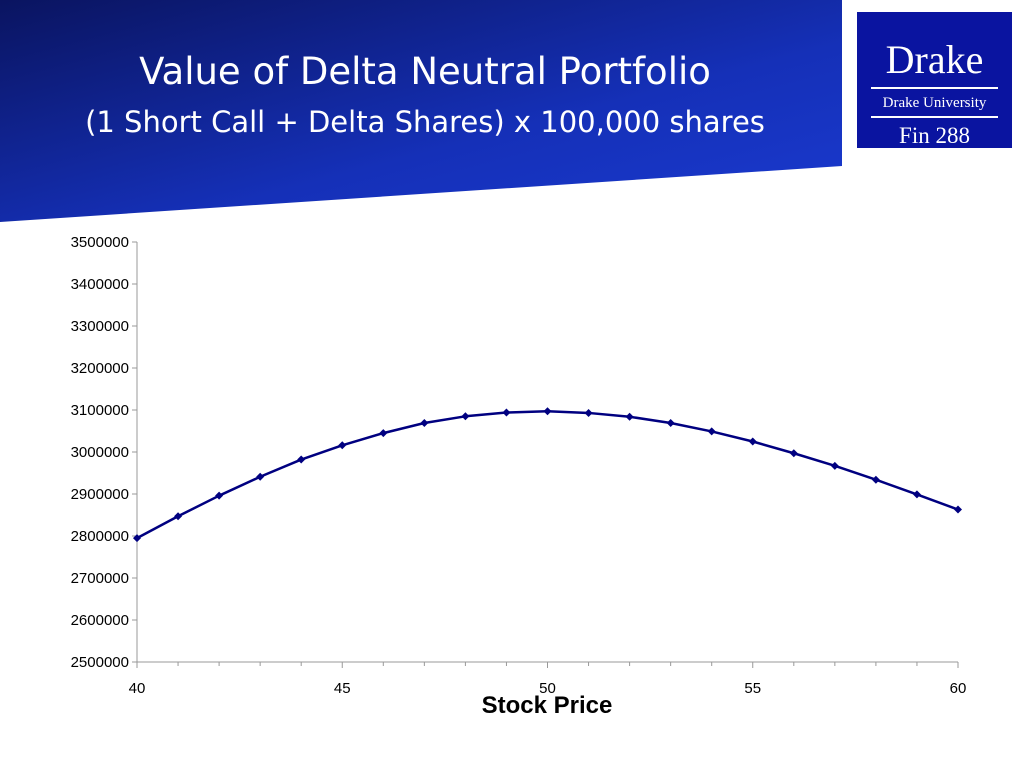 Image resolution: width=1024 pixels, height=768 pixels. What do you see at coordinates (100, 242) in the screenshot?
I see `y-tick-label: 3500000` at bounding box center [100, 242].